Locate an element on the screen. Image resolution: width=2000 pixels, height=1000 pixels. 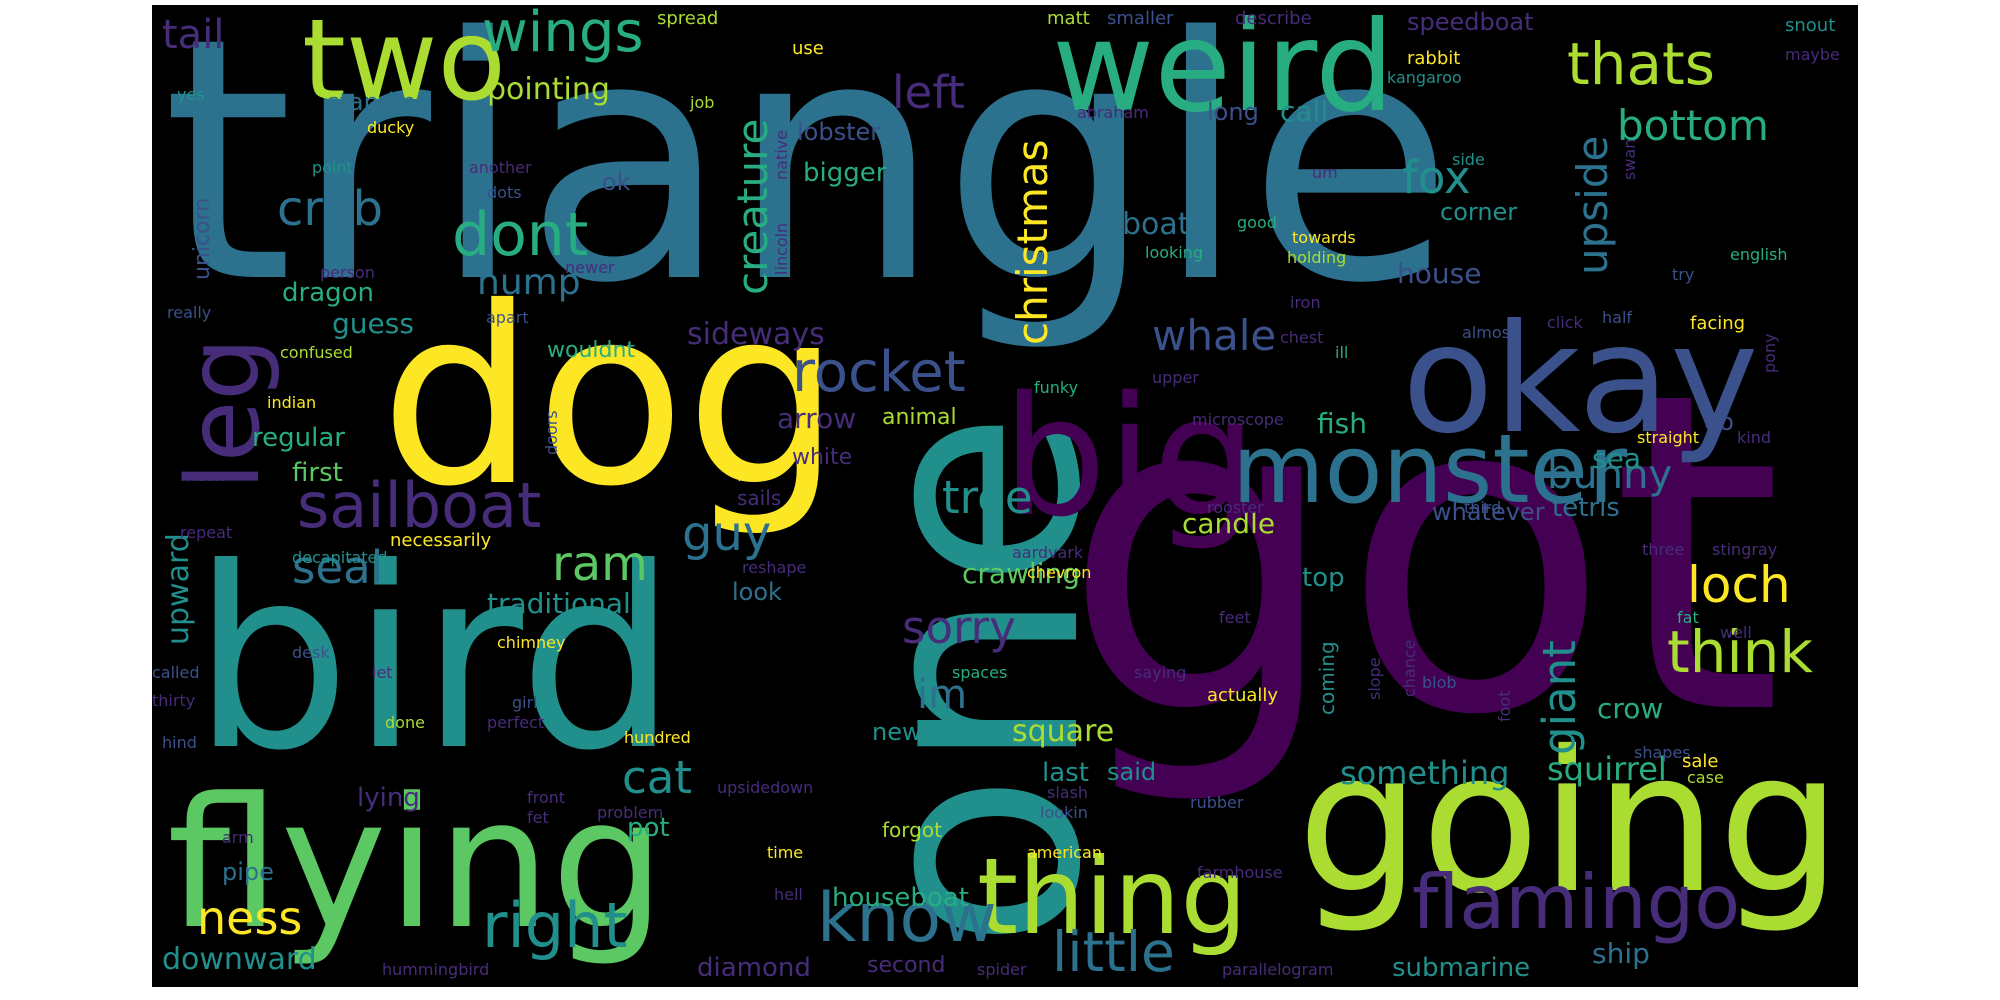
word-cloud-word: tail is located at coordinates (193, 35).